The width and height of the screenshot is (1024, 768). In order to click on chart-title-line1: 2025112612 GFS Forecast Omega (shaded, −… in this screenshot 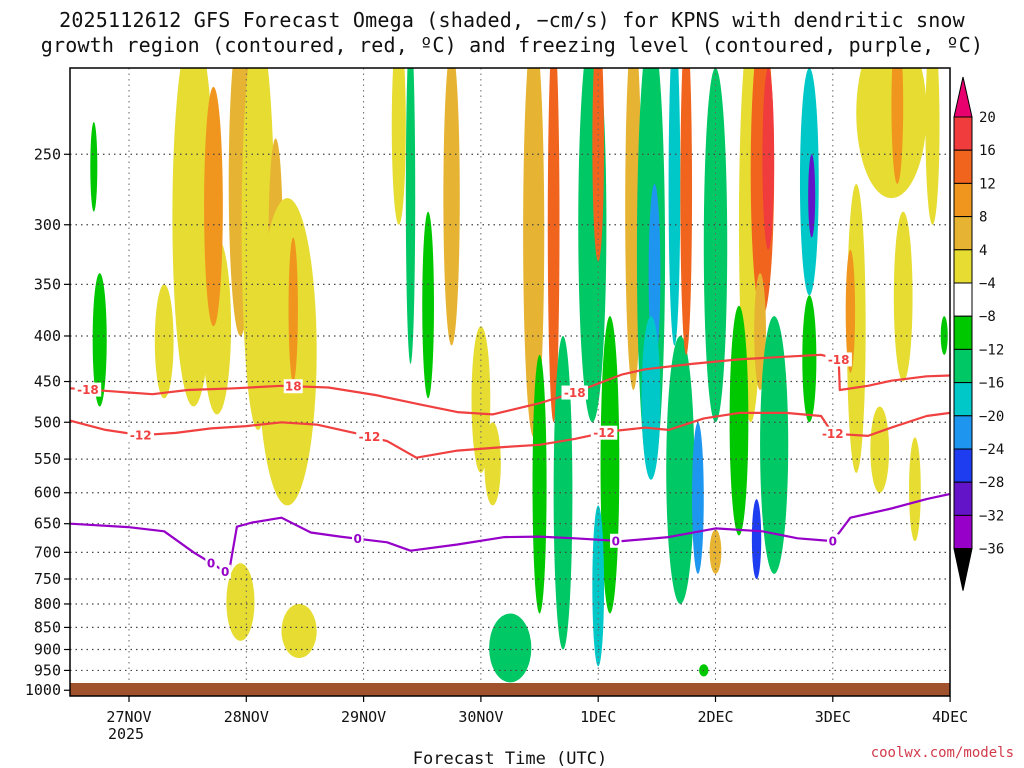, I will do `click(512, 20)`.